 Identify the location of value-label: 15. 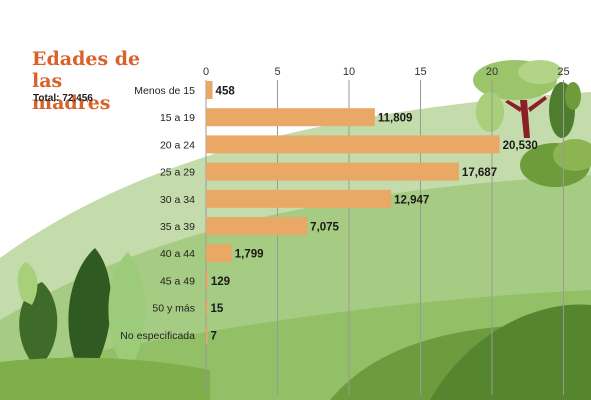
(217, 309).